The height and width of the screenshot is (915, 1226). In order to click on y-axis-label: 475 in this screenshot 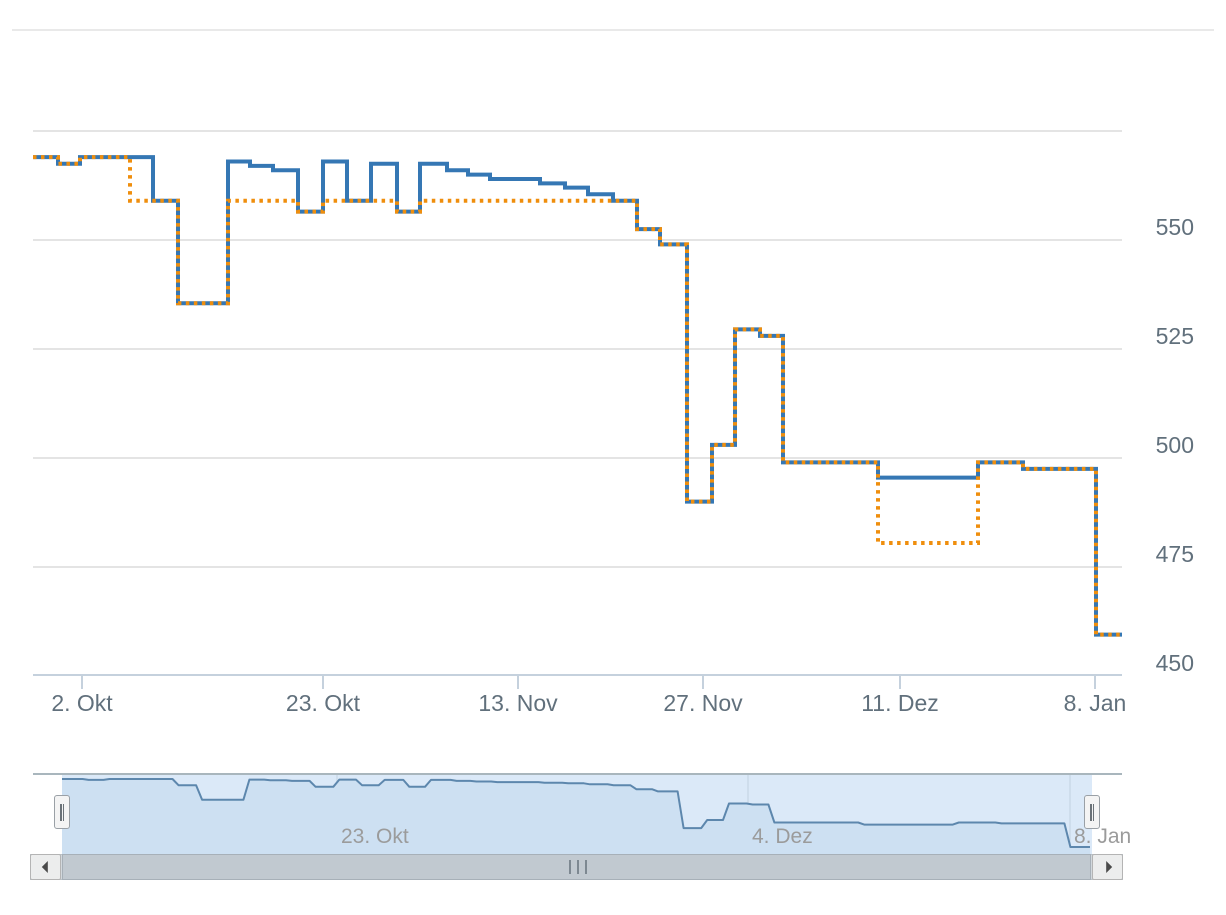, I will do `click(1174, 554)`.